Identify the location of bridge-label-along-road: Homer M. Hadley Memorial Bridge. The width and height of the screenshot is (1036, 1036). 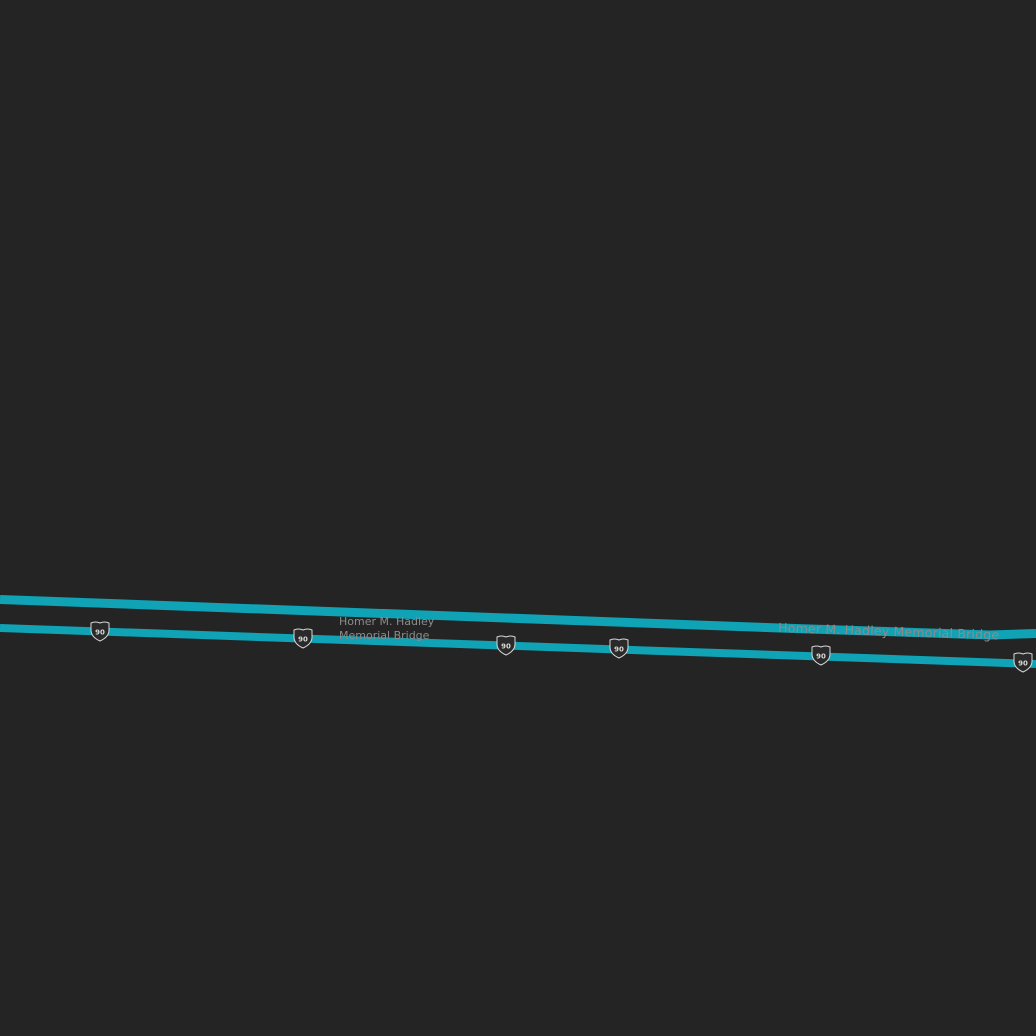
(889, 631).